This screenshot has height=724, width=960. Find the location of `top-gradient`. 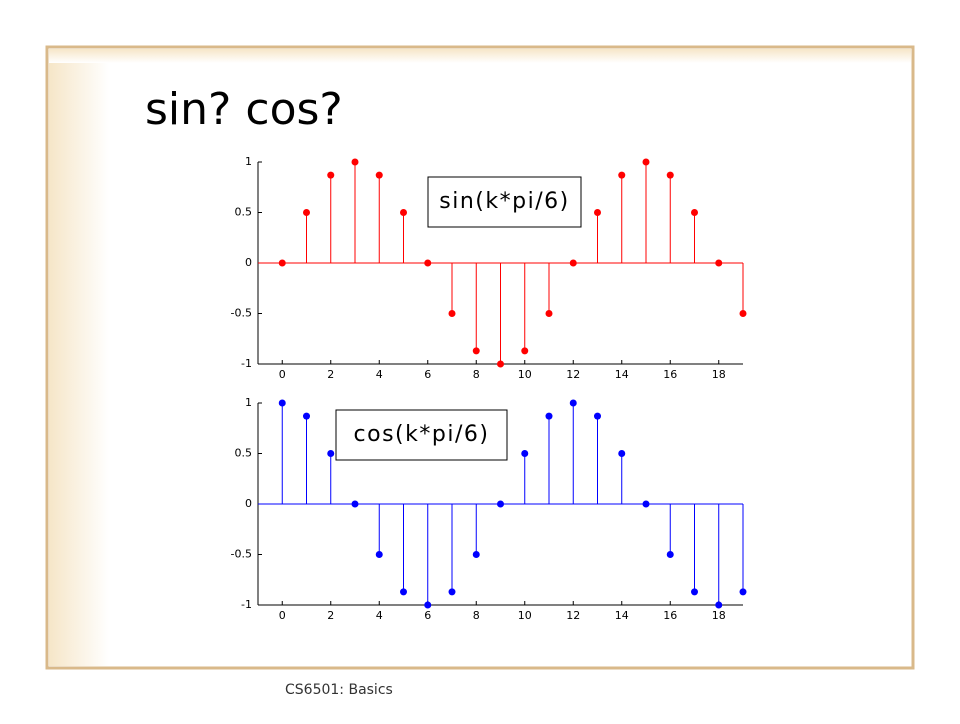

top-gradient is located at coordinates (480, 56).